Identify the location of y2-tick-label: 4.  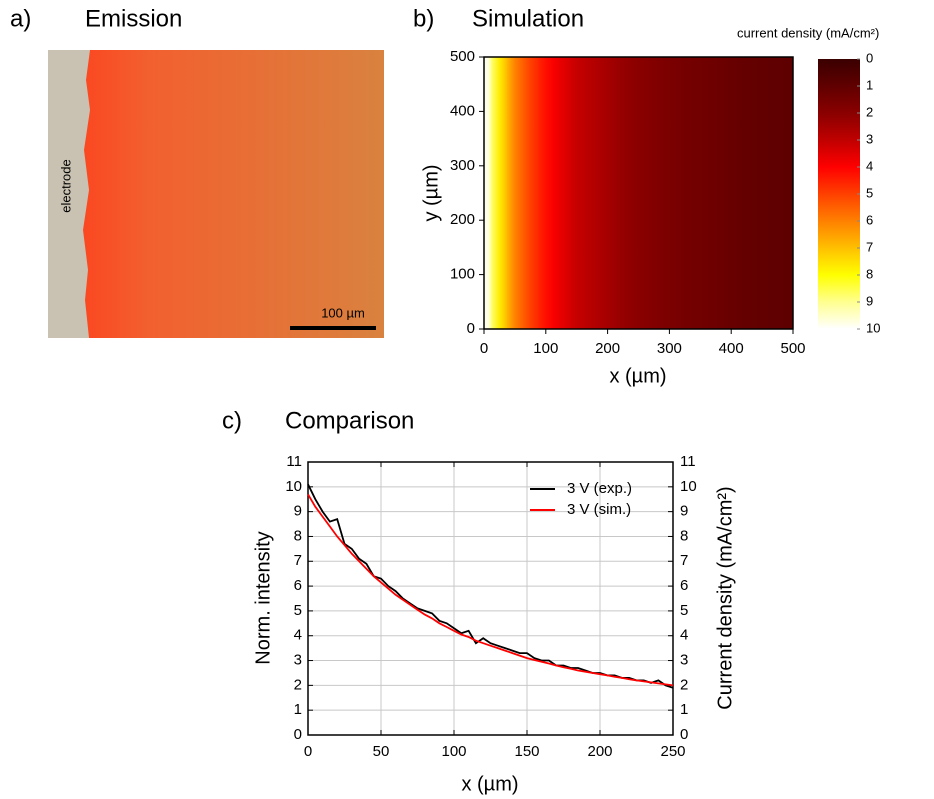
(684, 635).